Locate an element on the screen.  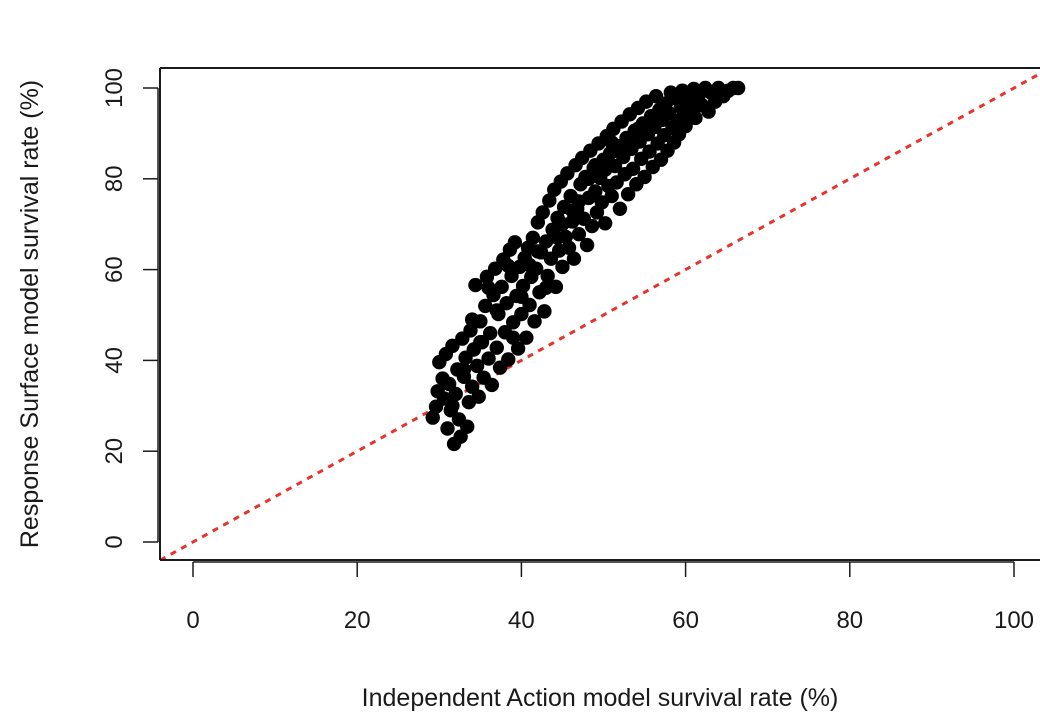
y-axis-title: Response Surface model survival rate (%) is located at coordinates (30, 314).